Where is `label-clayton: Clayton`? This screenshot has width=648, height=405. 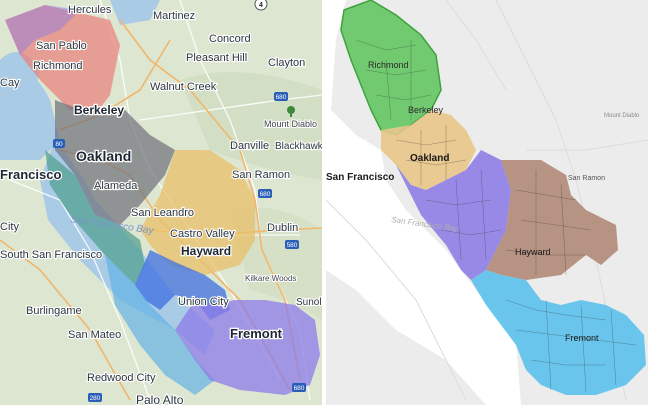 label-clayton: Clayton is located at coordinates (286, 63).